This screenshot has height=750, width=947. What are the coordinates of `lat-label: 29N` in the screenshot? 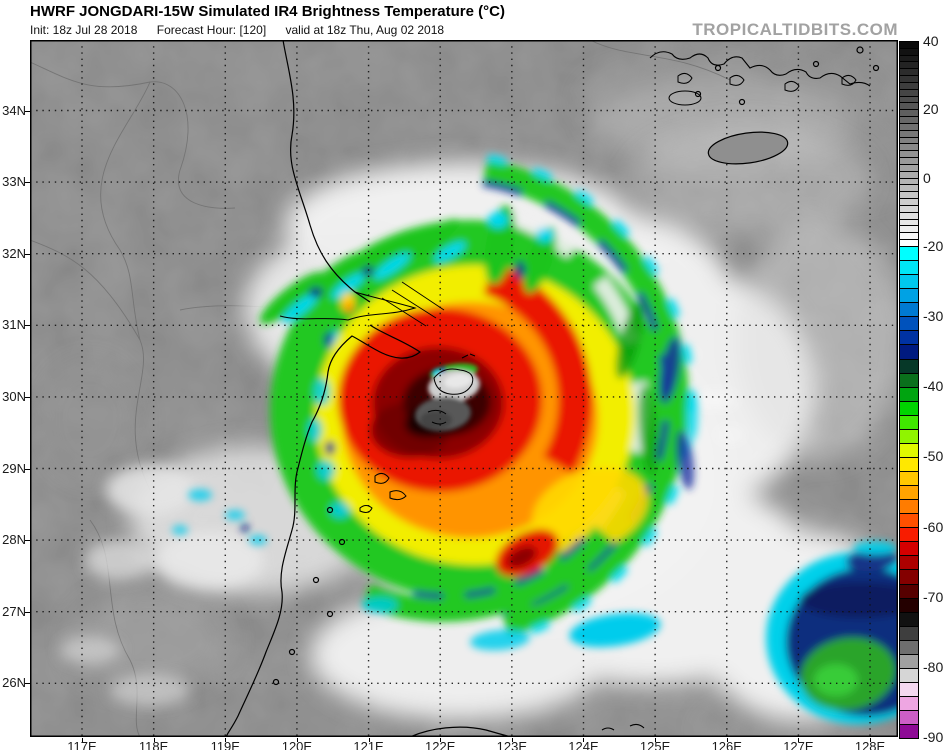 It's located at (14, 468).